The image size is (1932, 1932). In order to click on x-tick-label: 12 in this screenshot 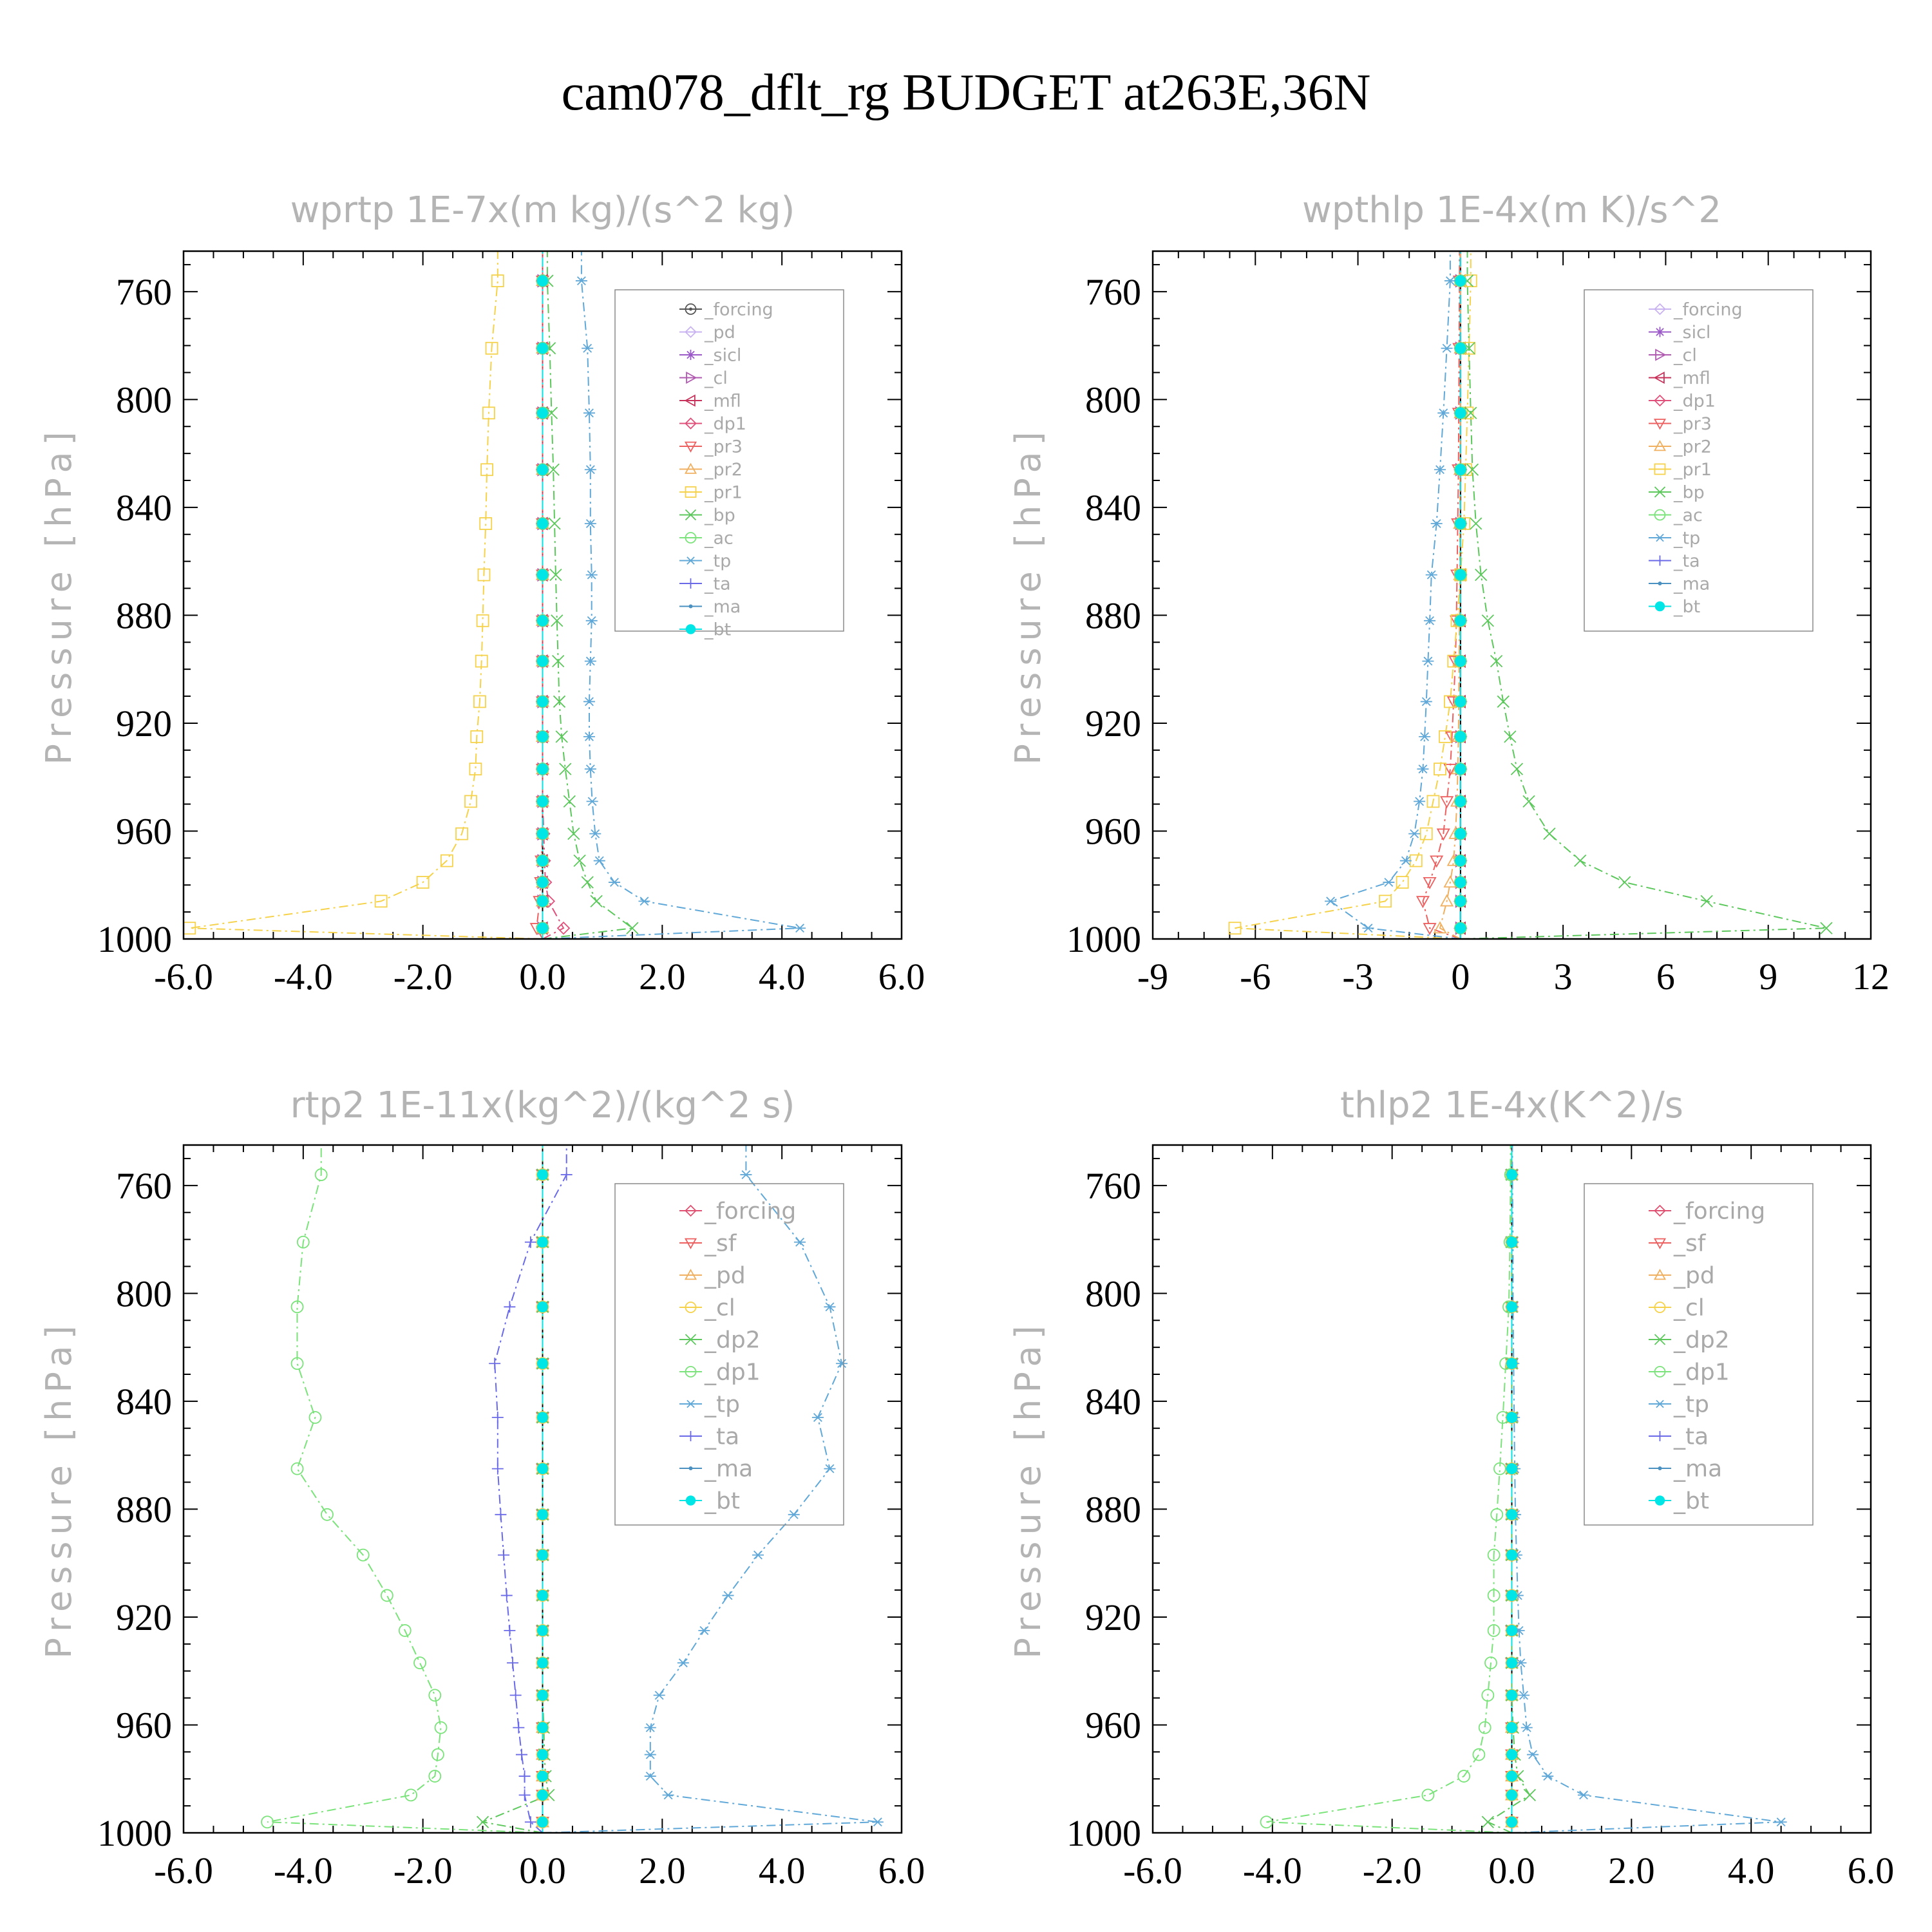, I will do `click(1870, 977)`.